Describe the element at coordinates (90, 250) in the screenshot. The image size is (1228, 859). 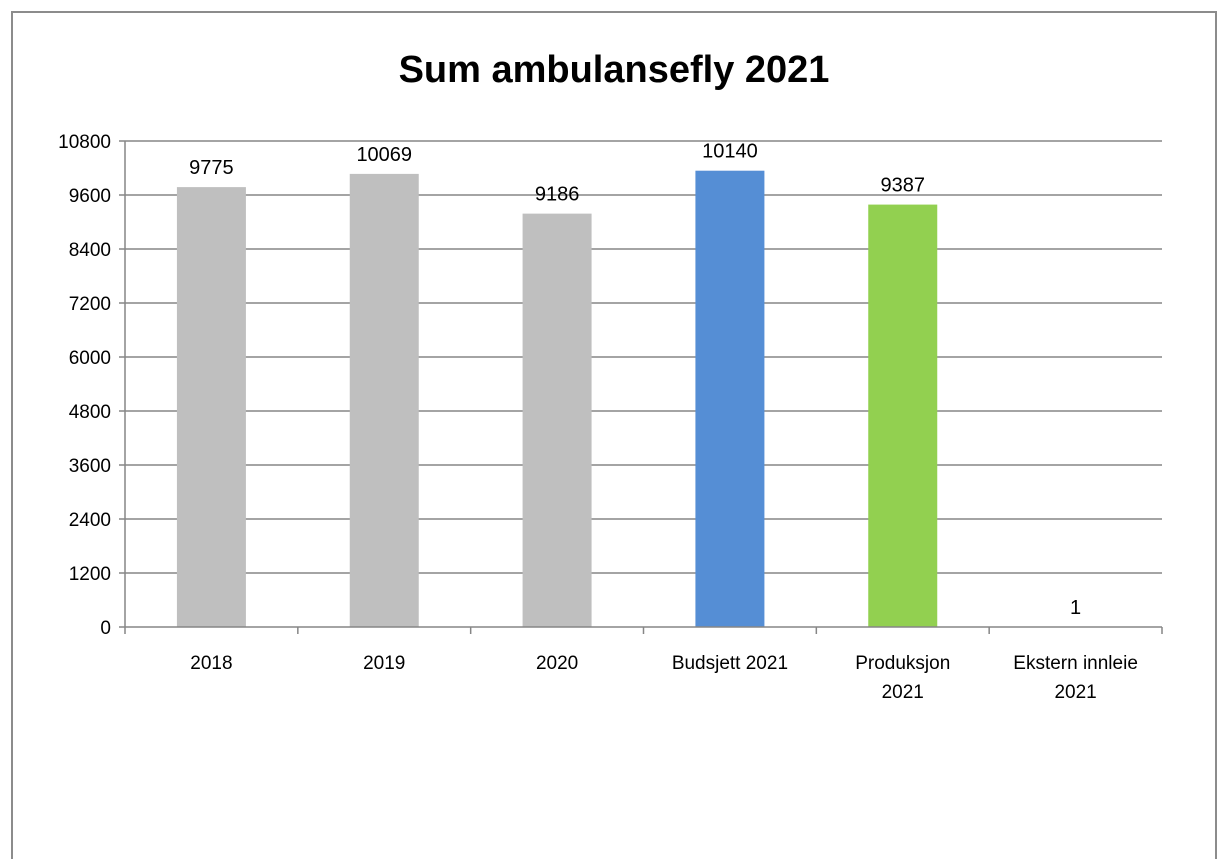
I see `y-tick-label: 8400` at that location.